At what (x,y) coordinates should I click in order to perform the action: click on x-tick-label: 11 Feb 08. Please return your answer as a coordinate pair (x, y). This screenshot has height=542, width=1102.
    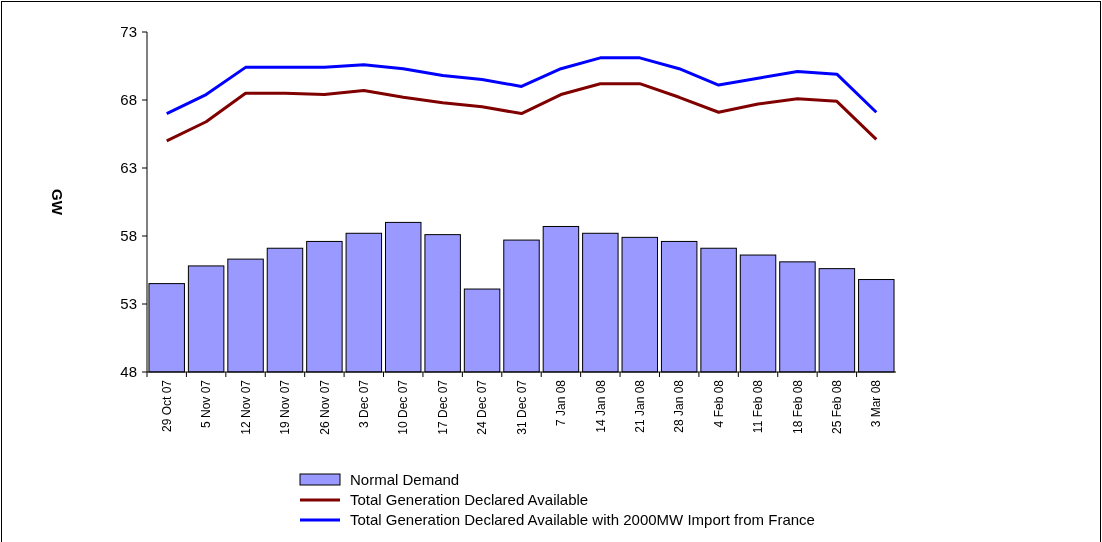
    Looking at the image, I should click on (758, 406).